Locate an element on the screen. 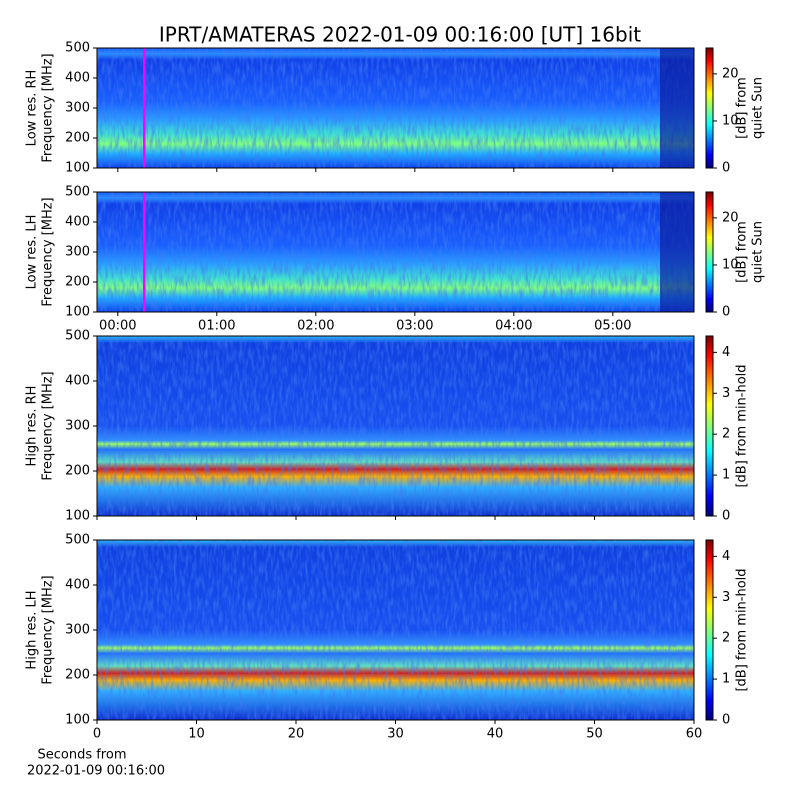 This screenshot has height=804, width=800. x-tick-label: 10 is located at coordinates (196, 734).